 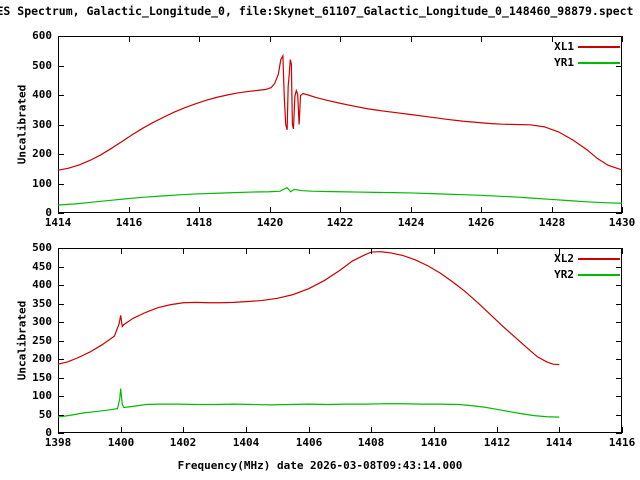 What do you see at coordinates (121, 442) in the screenshot?
I see `x-tick-label: 1400` at bounding box center [121, 442].